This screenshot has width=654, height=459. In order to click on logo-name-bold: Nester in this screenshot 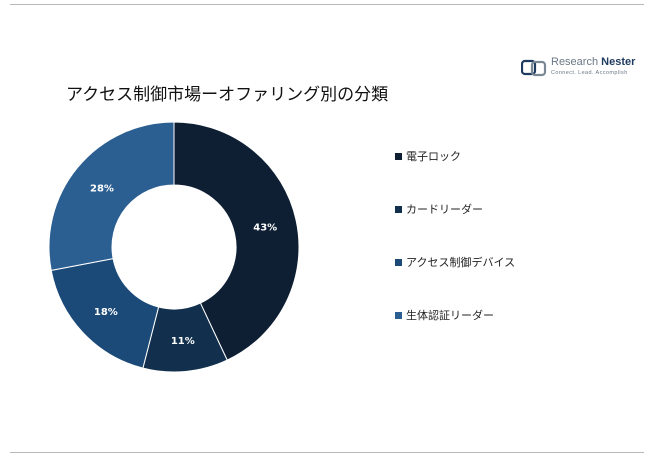, I will do `click(618, 62)`.